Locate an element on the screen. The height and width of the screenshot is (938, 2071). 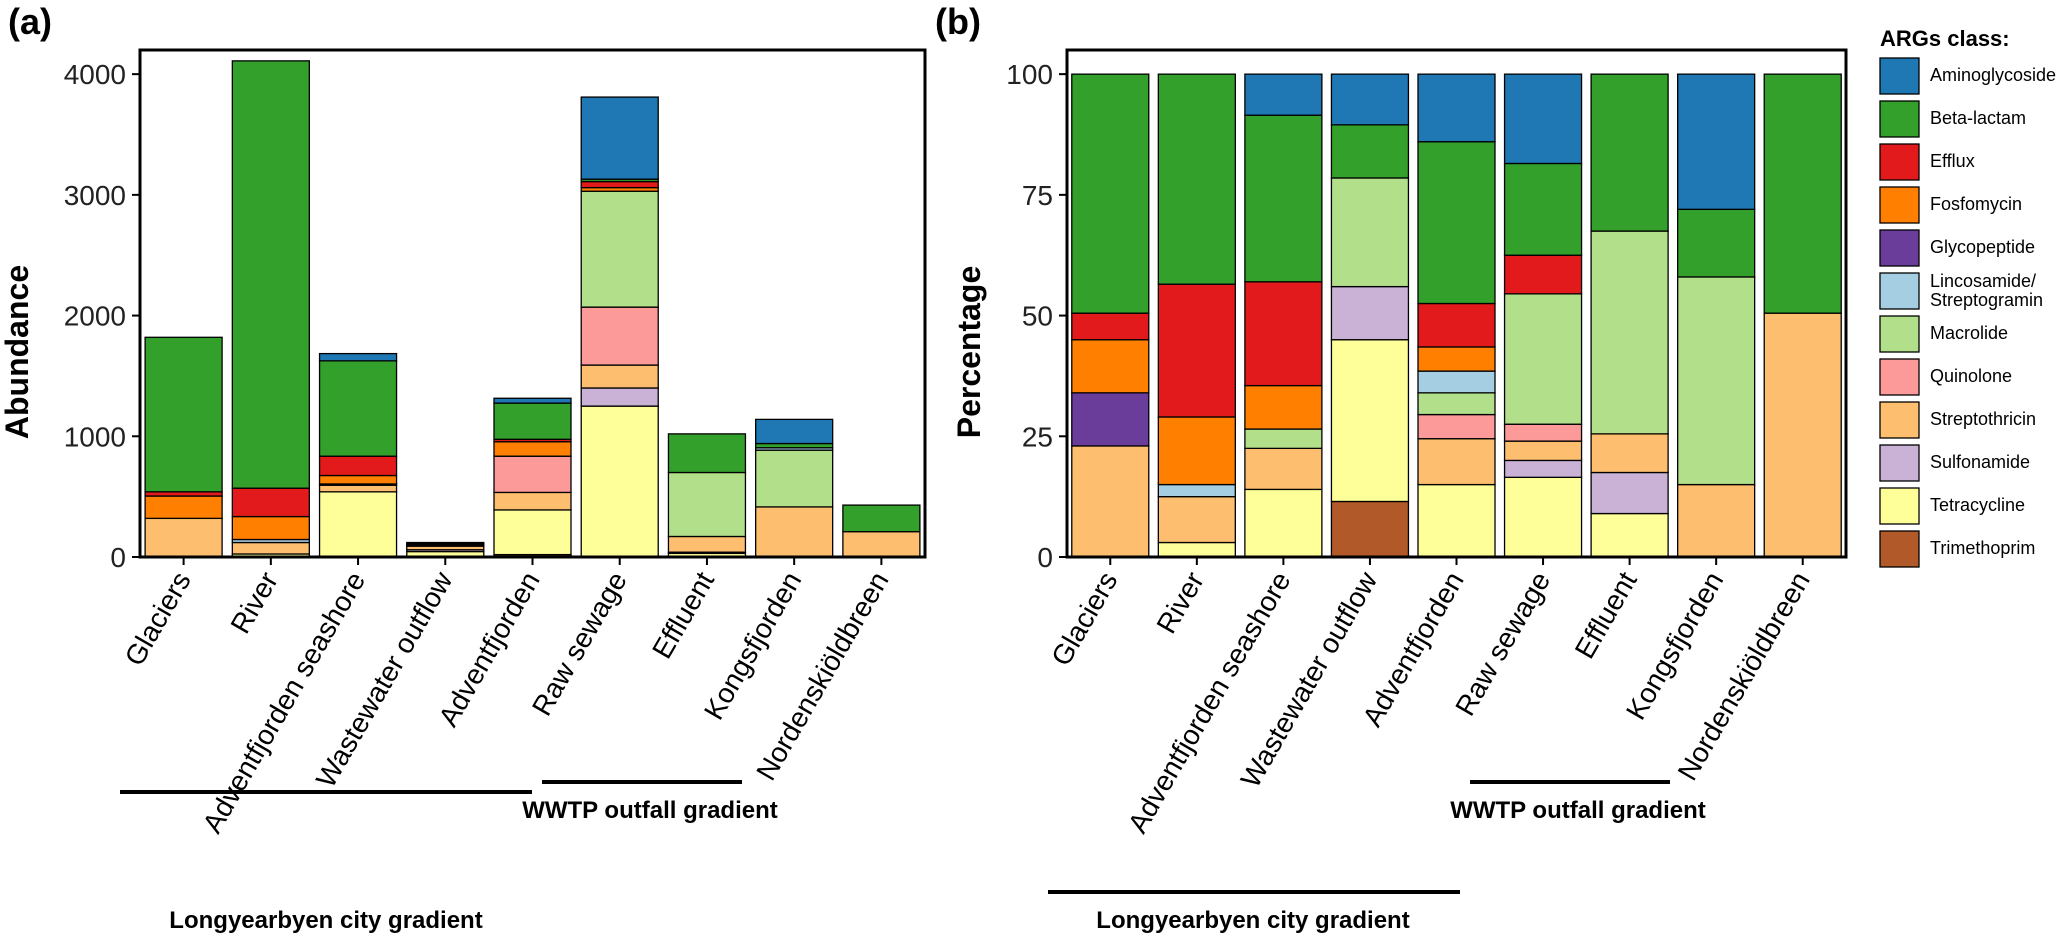
legend-label-aminoglycoside: Aminoglycoside is located at coordinates (1993, 75).